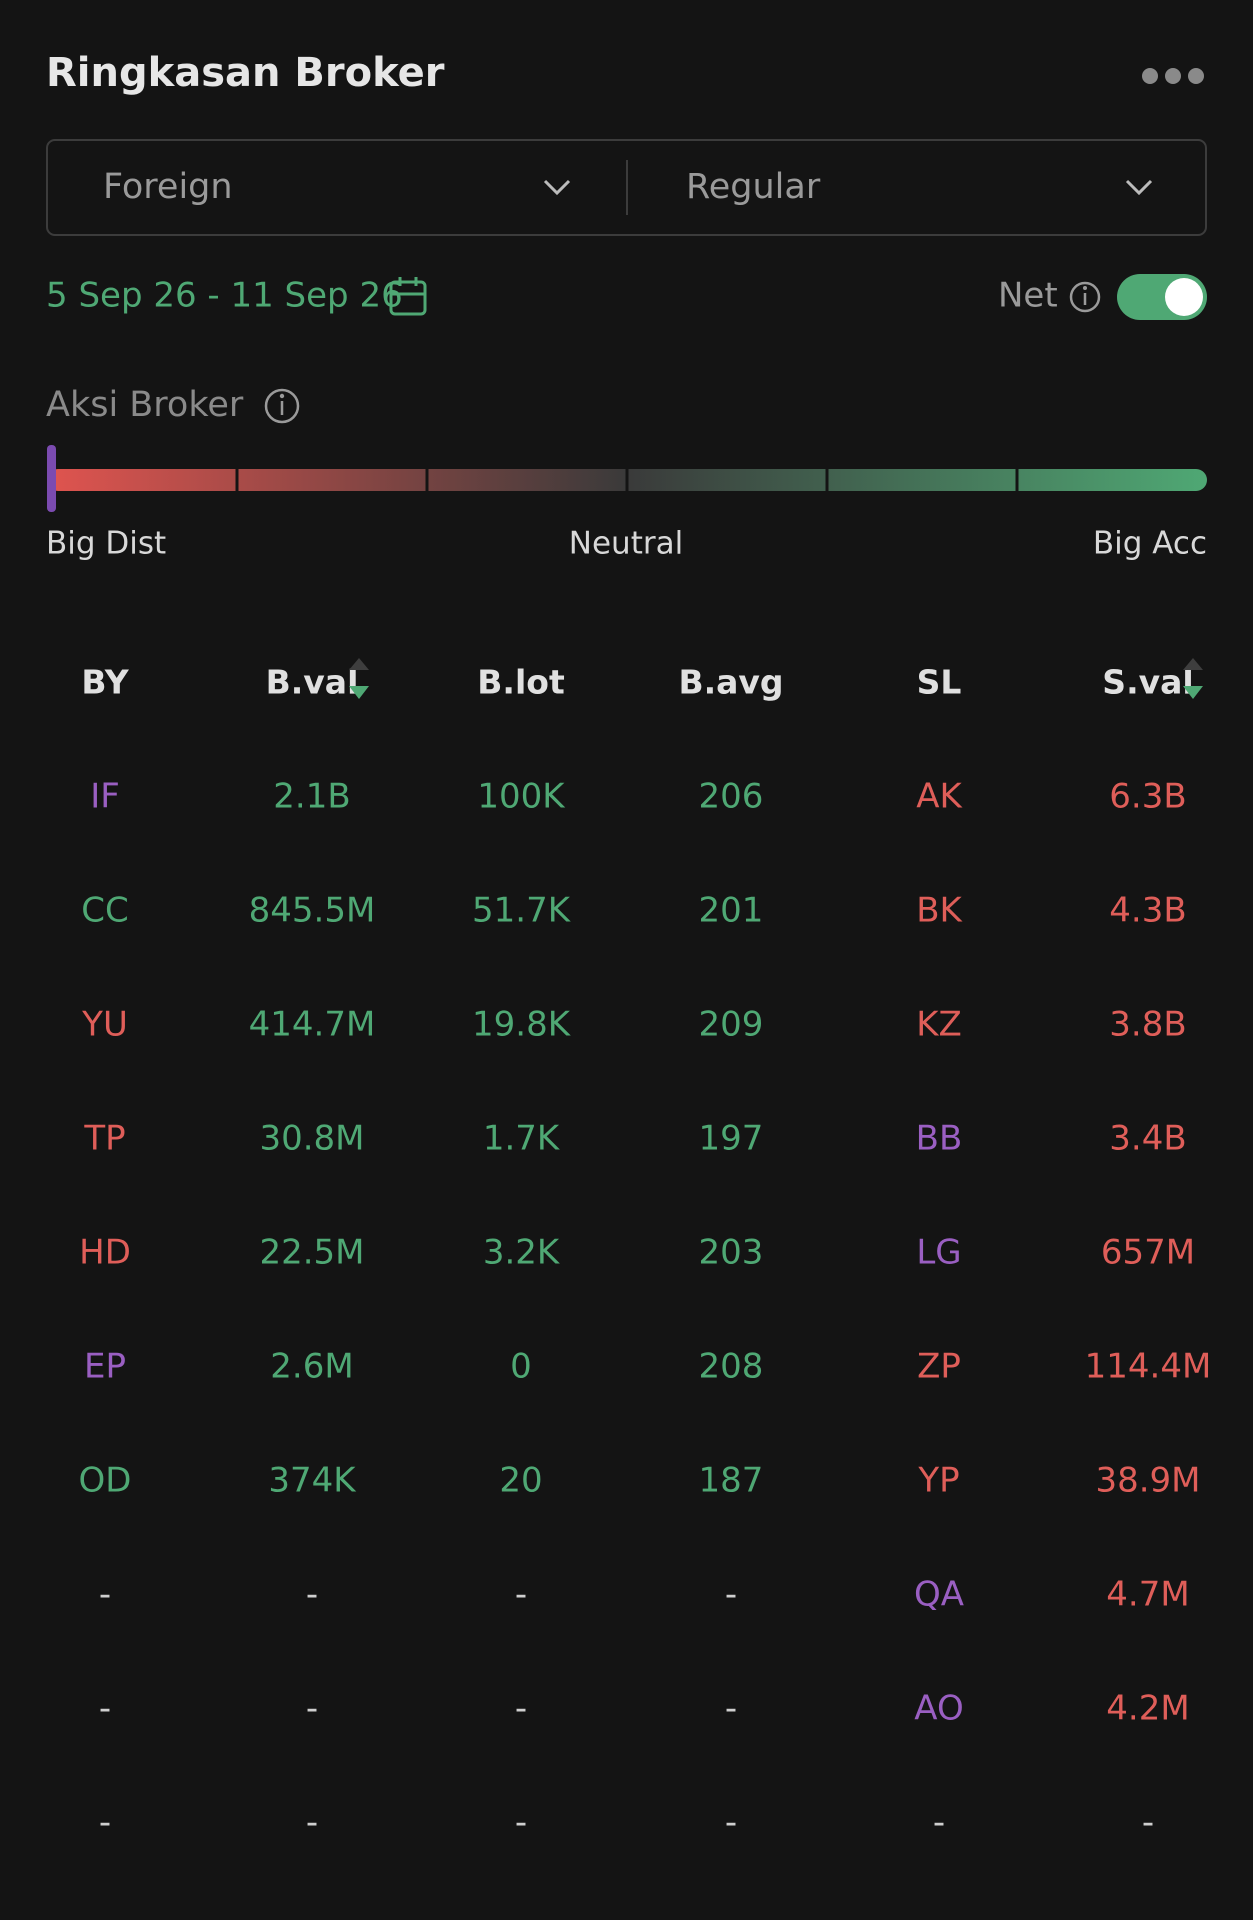 This screenshot has height=1920, width=1253. Describe the element at coordinates (731, 1253) in the screenshot. I see `table-cell: 203` at that location.